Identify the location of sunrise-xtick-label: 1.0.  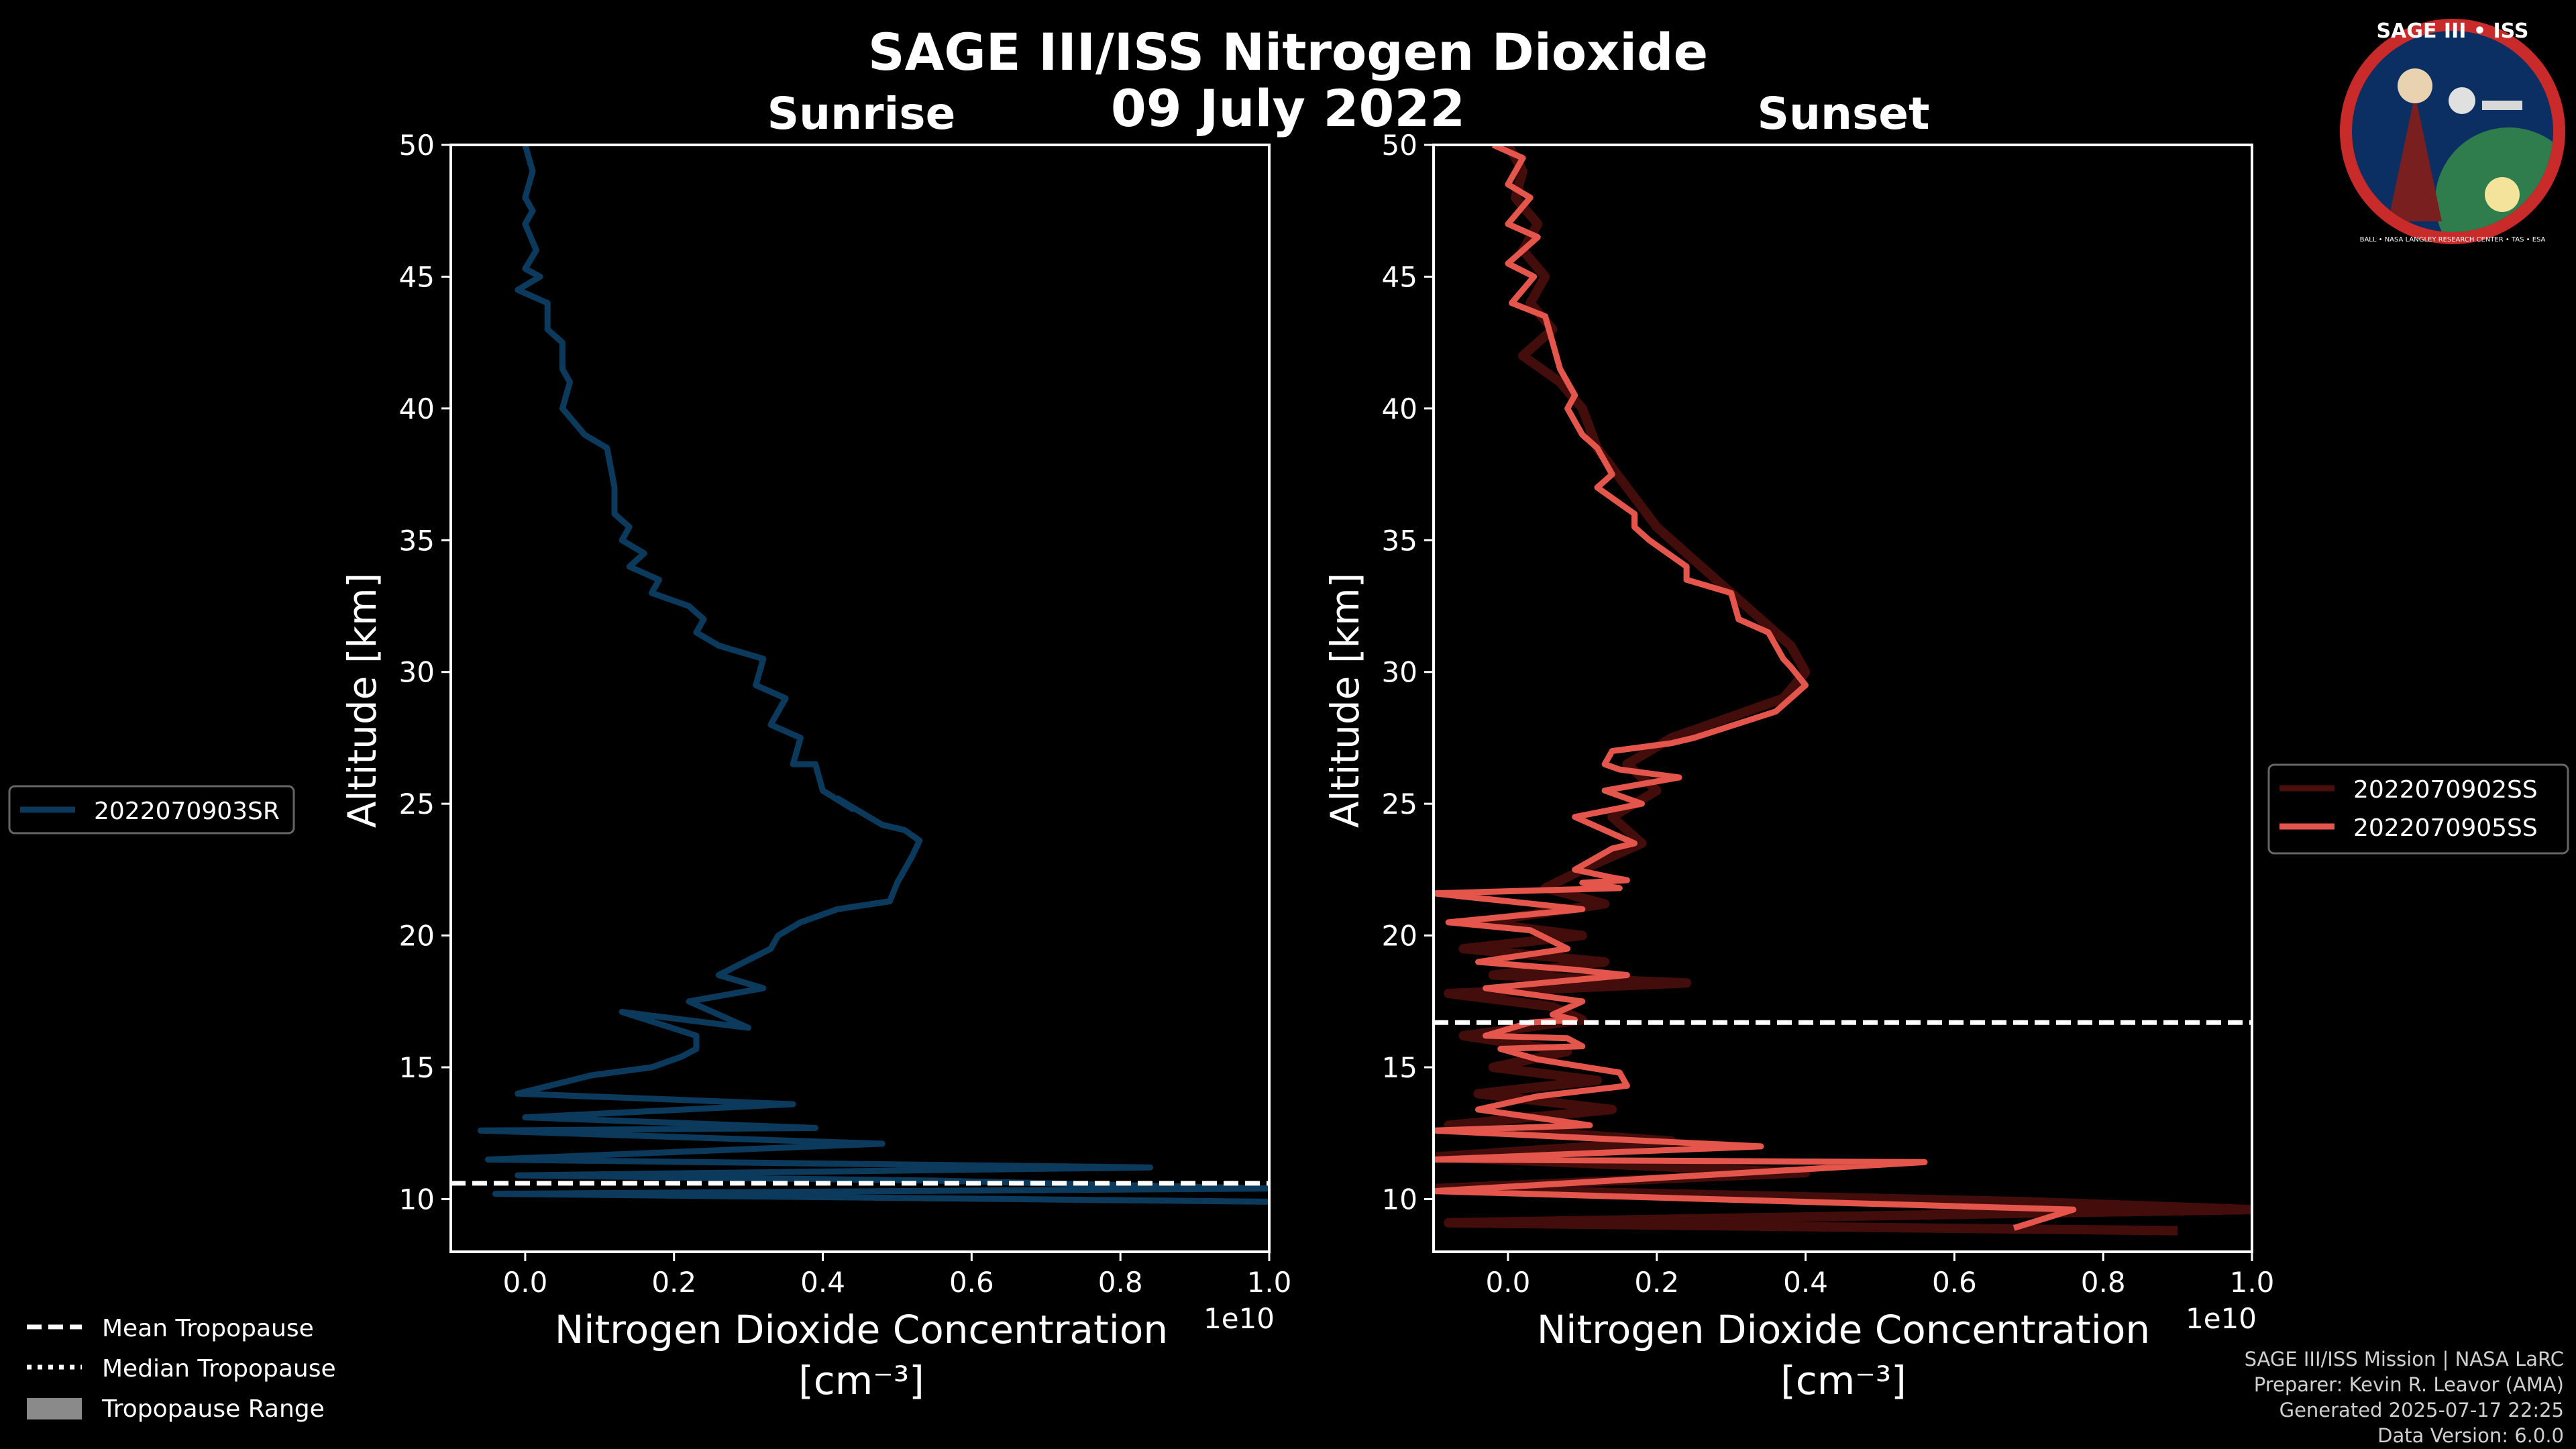
(1269, 1282).